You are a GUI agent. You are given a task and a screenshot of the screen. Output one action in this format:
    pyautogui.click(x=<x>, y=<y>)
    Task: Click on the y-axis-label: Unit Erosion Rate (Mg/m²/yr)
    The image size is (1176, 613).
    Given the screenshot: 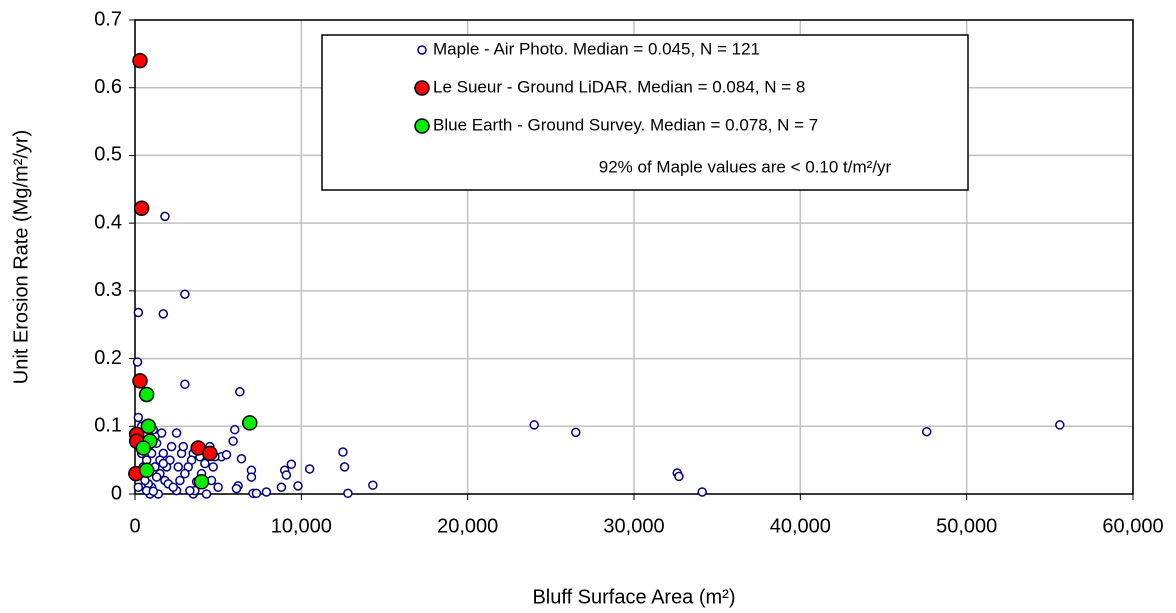 What is the action you would take?
    pyautogui.click(x=21, y=257)
    